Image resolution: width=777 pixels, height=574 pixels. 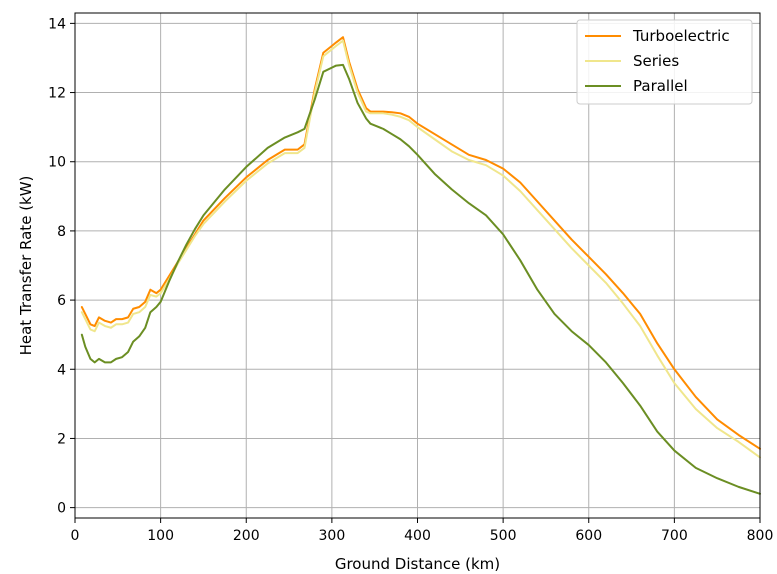 I want to click on y-axis-label: Heat Transfer Rate (kW), so click(x=26, y=266).